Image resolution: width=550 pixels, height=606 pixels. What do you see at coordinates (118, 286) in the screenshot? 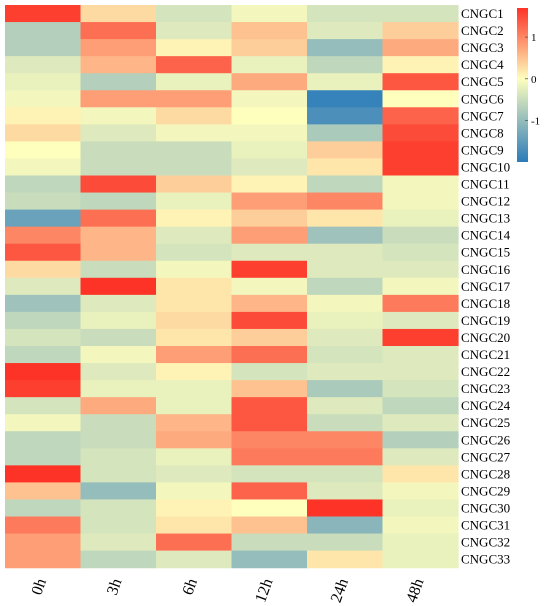
I see `heatmap-cell-cngc17-3h` at bounding box center [118, 286].